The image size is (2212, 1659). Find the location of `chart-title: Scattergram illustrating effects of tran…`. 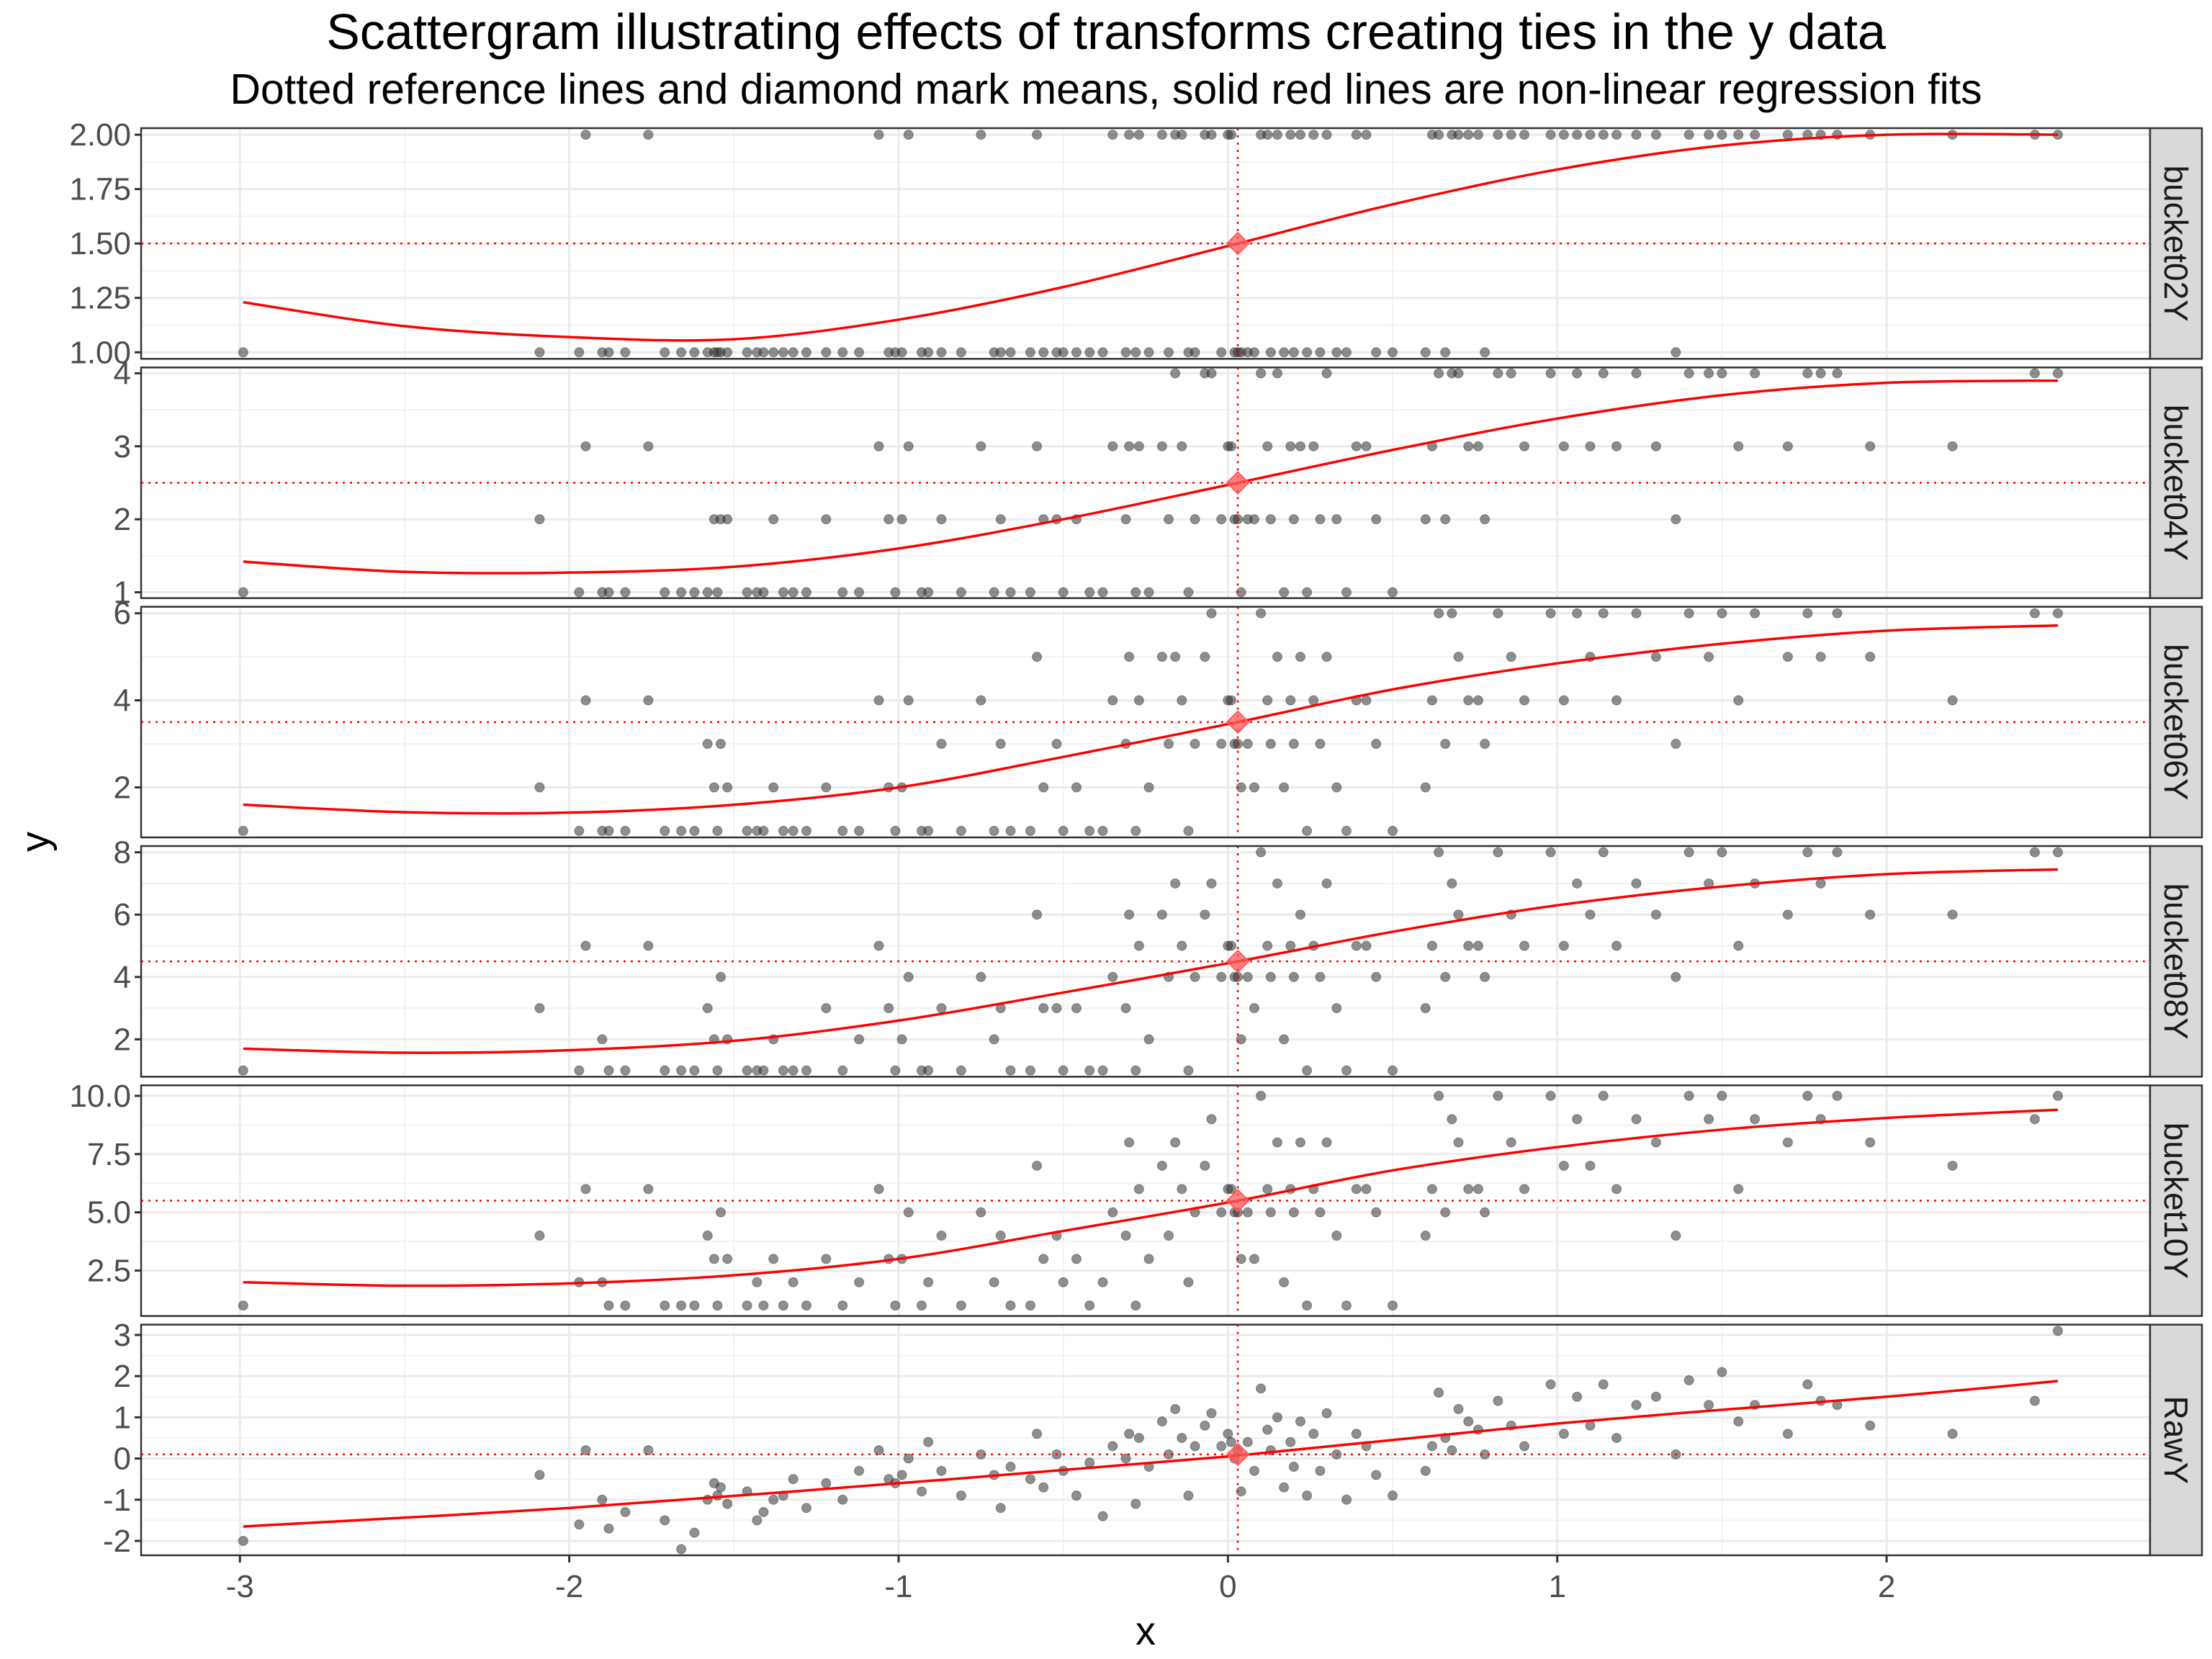

chart-title: Scattergram illustrating effects of tran… is located at coordinates (1106, 32).